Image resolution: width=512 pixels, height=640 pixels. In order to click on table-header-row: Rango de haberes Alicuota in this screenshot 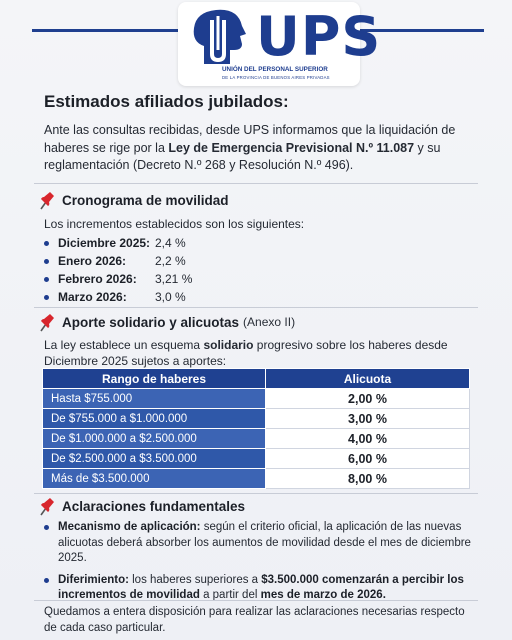, I will do `click(256, 378)`.